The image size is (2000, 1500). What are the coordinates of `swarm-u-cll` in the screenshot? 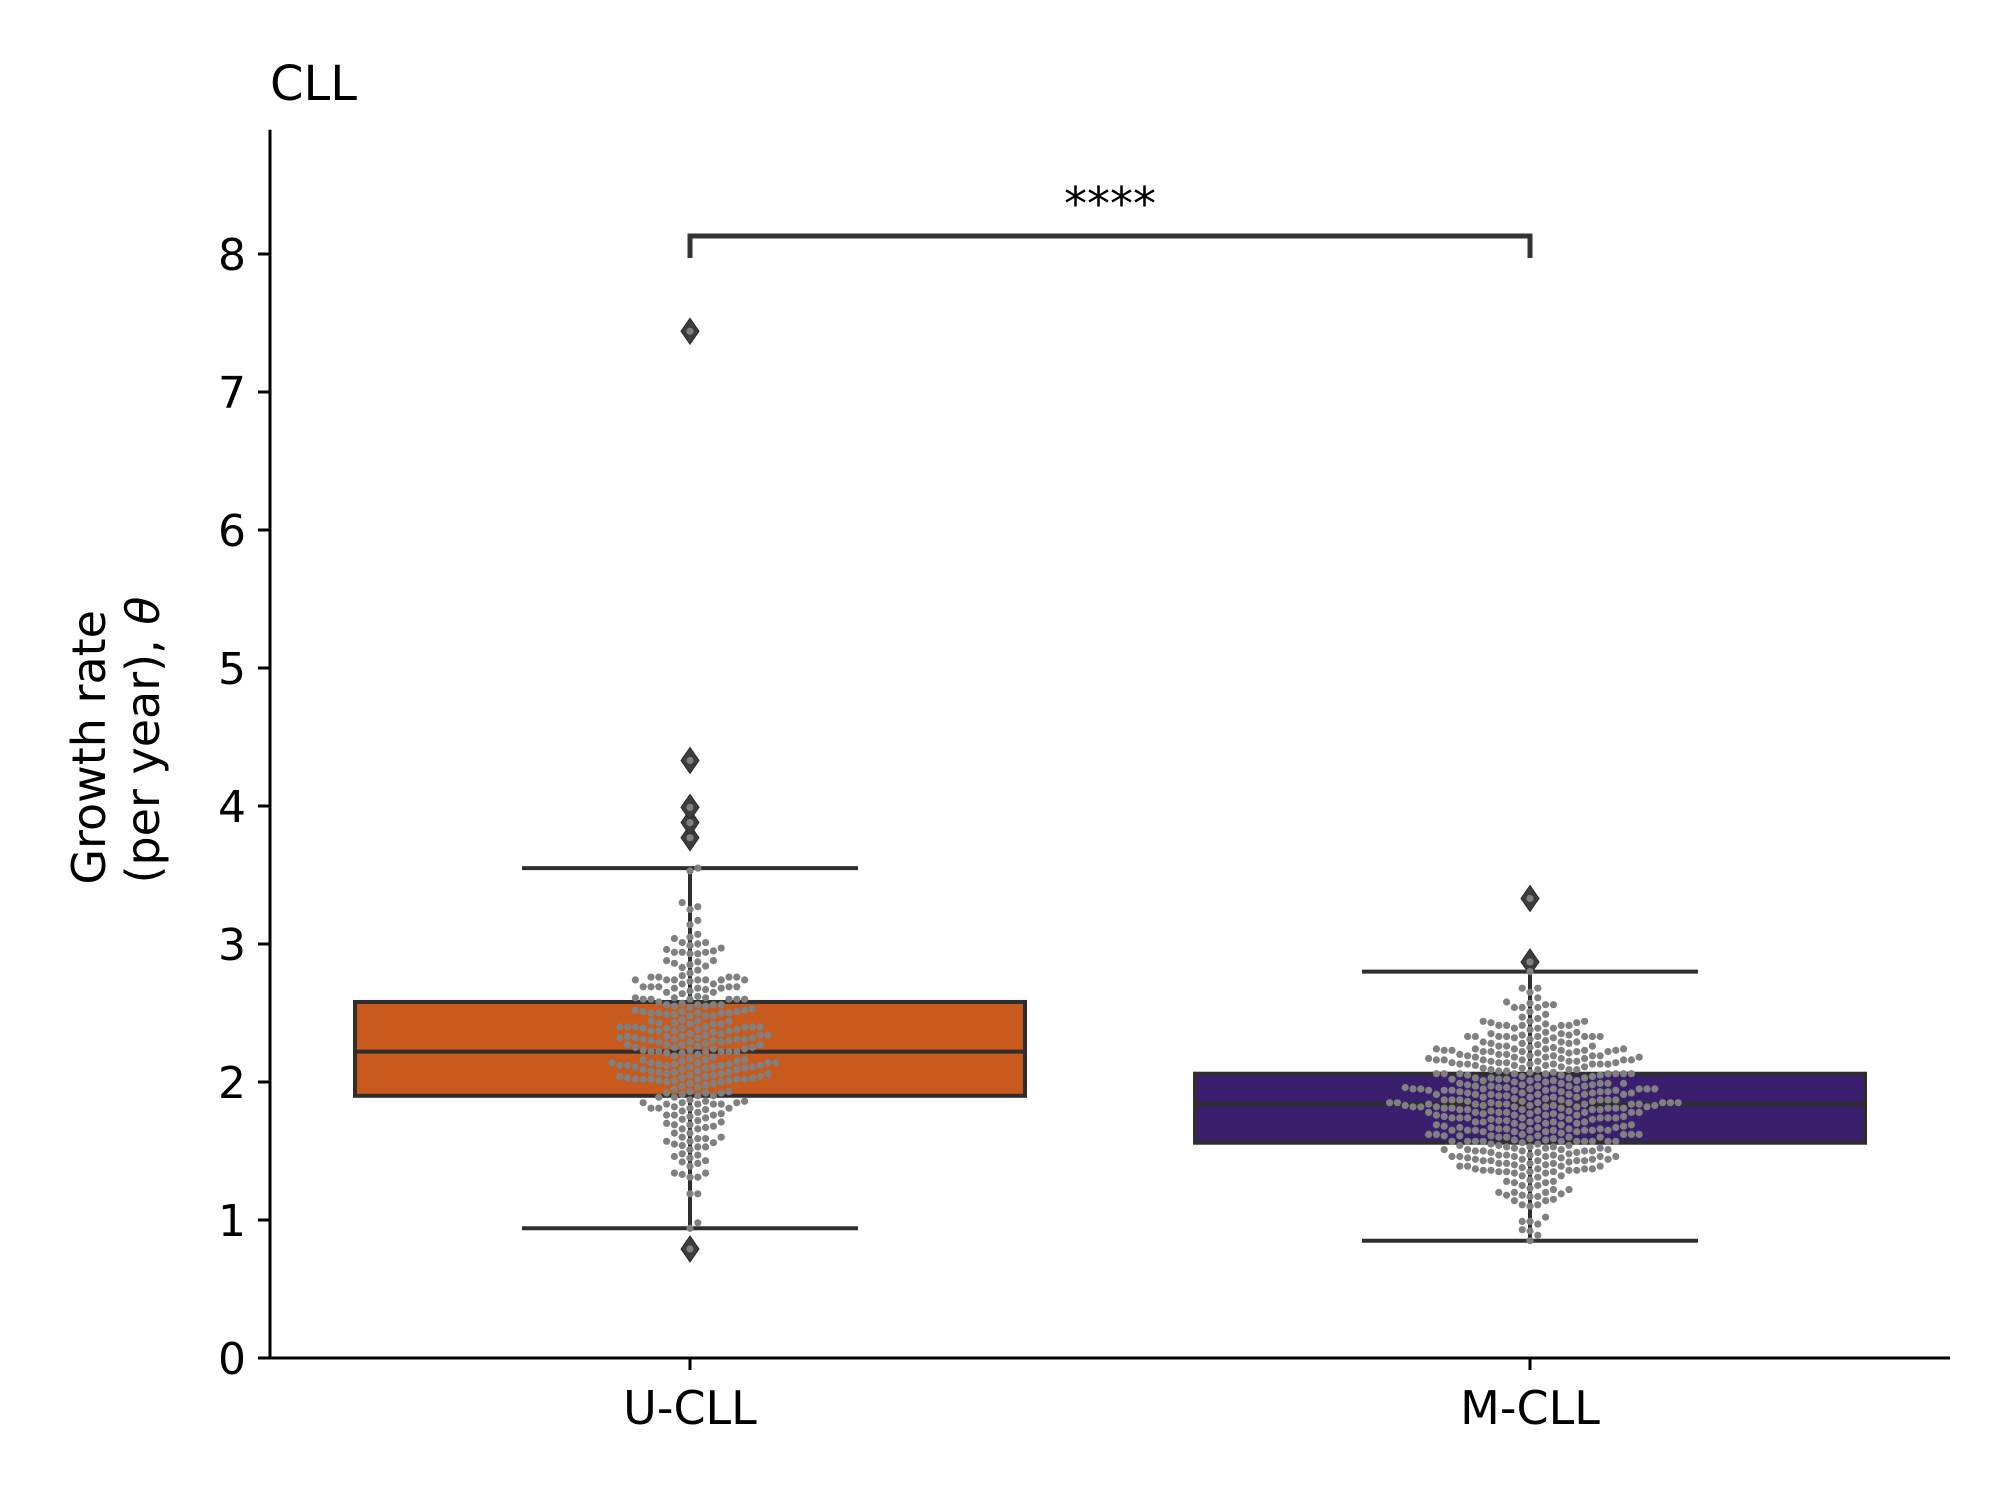 It's located at (694, 790).